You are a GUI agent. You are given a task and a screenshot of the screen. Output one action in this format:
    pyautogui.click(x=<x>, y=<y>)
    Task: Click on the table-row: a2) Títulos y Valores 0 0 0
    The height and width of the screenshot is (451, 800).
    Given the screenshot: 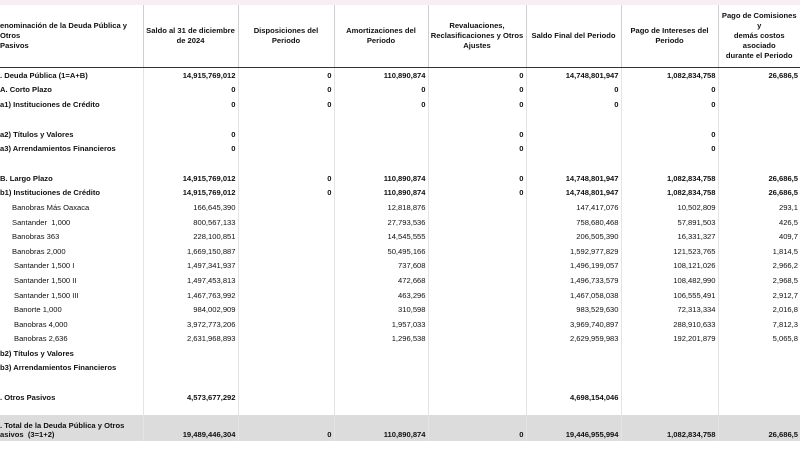 What is the action you would take?
    pyautogui.click(x=400, y=126)
    